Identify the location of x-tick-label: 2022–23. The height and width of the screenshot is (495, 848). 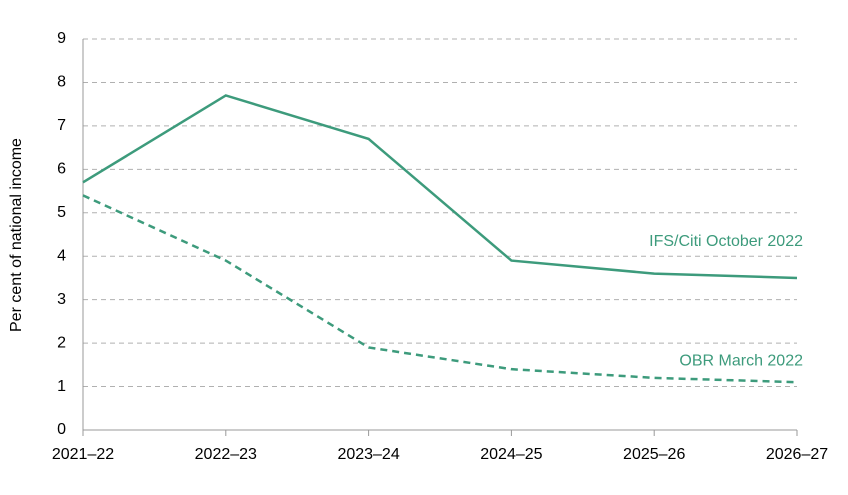
(226, 454).